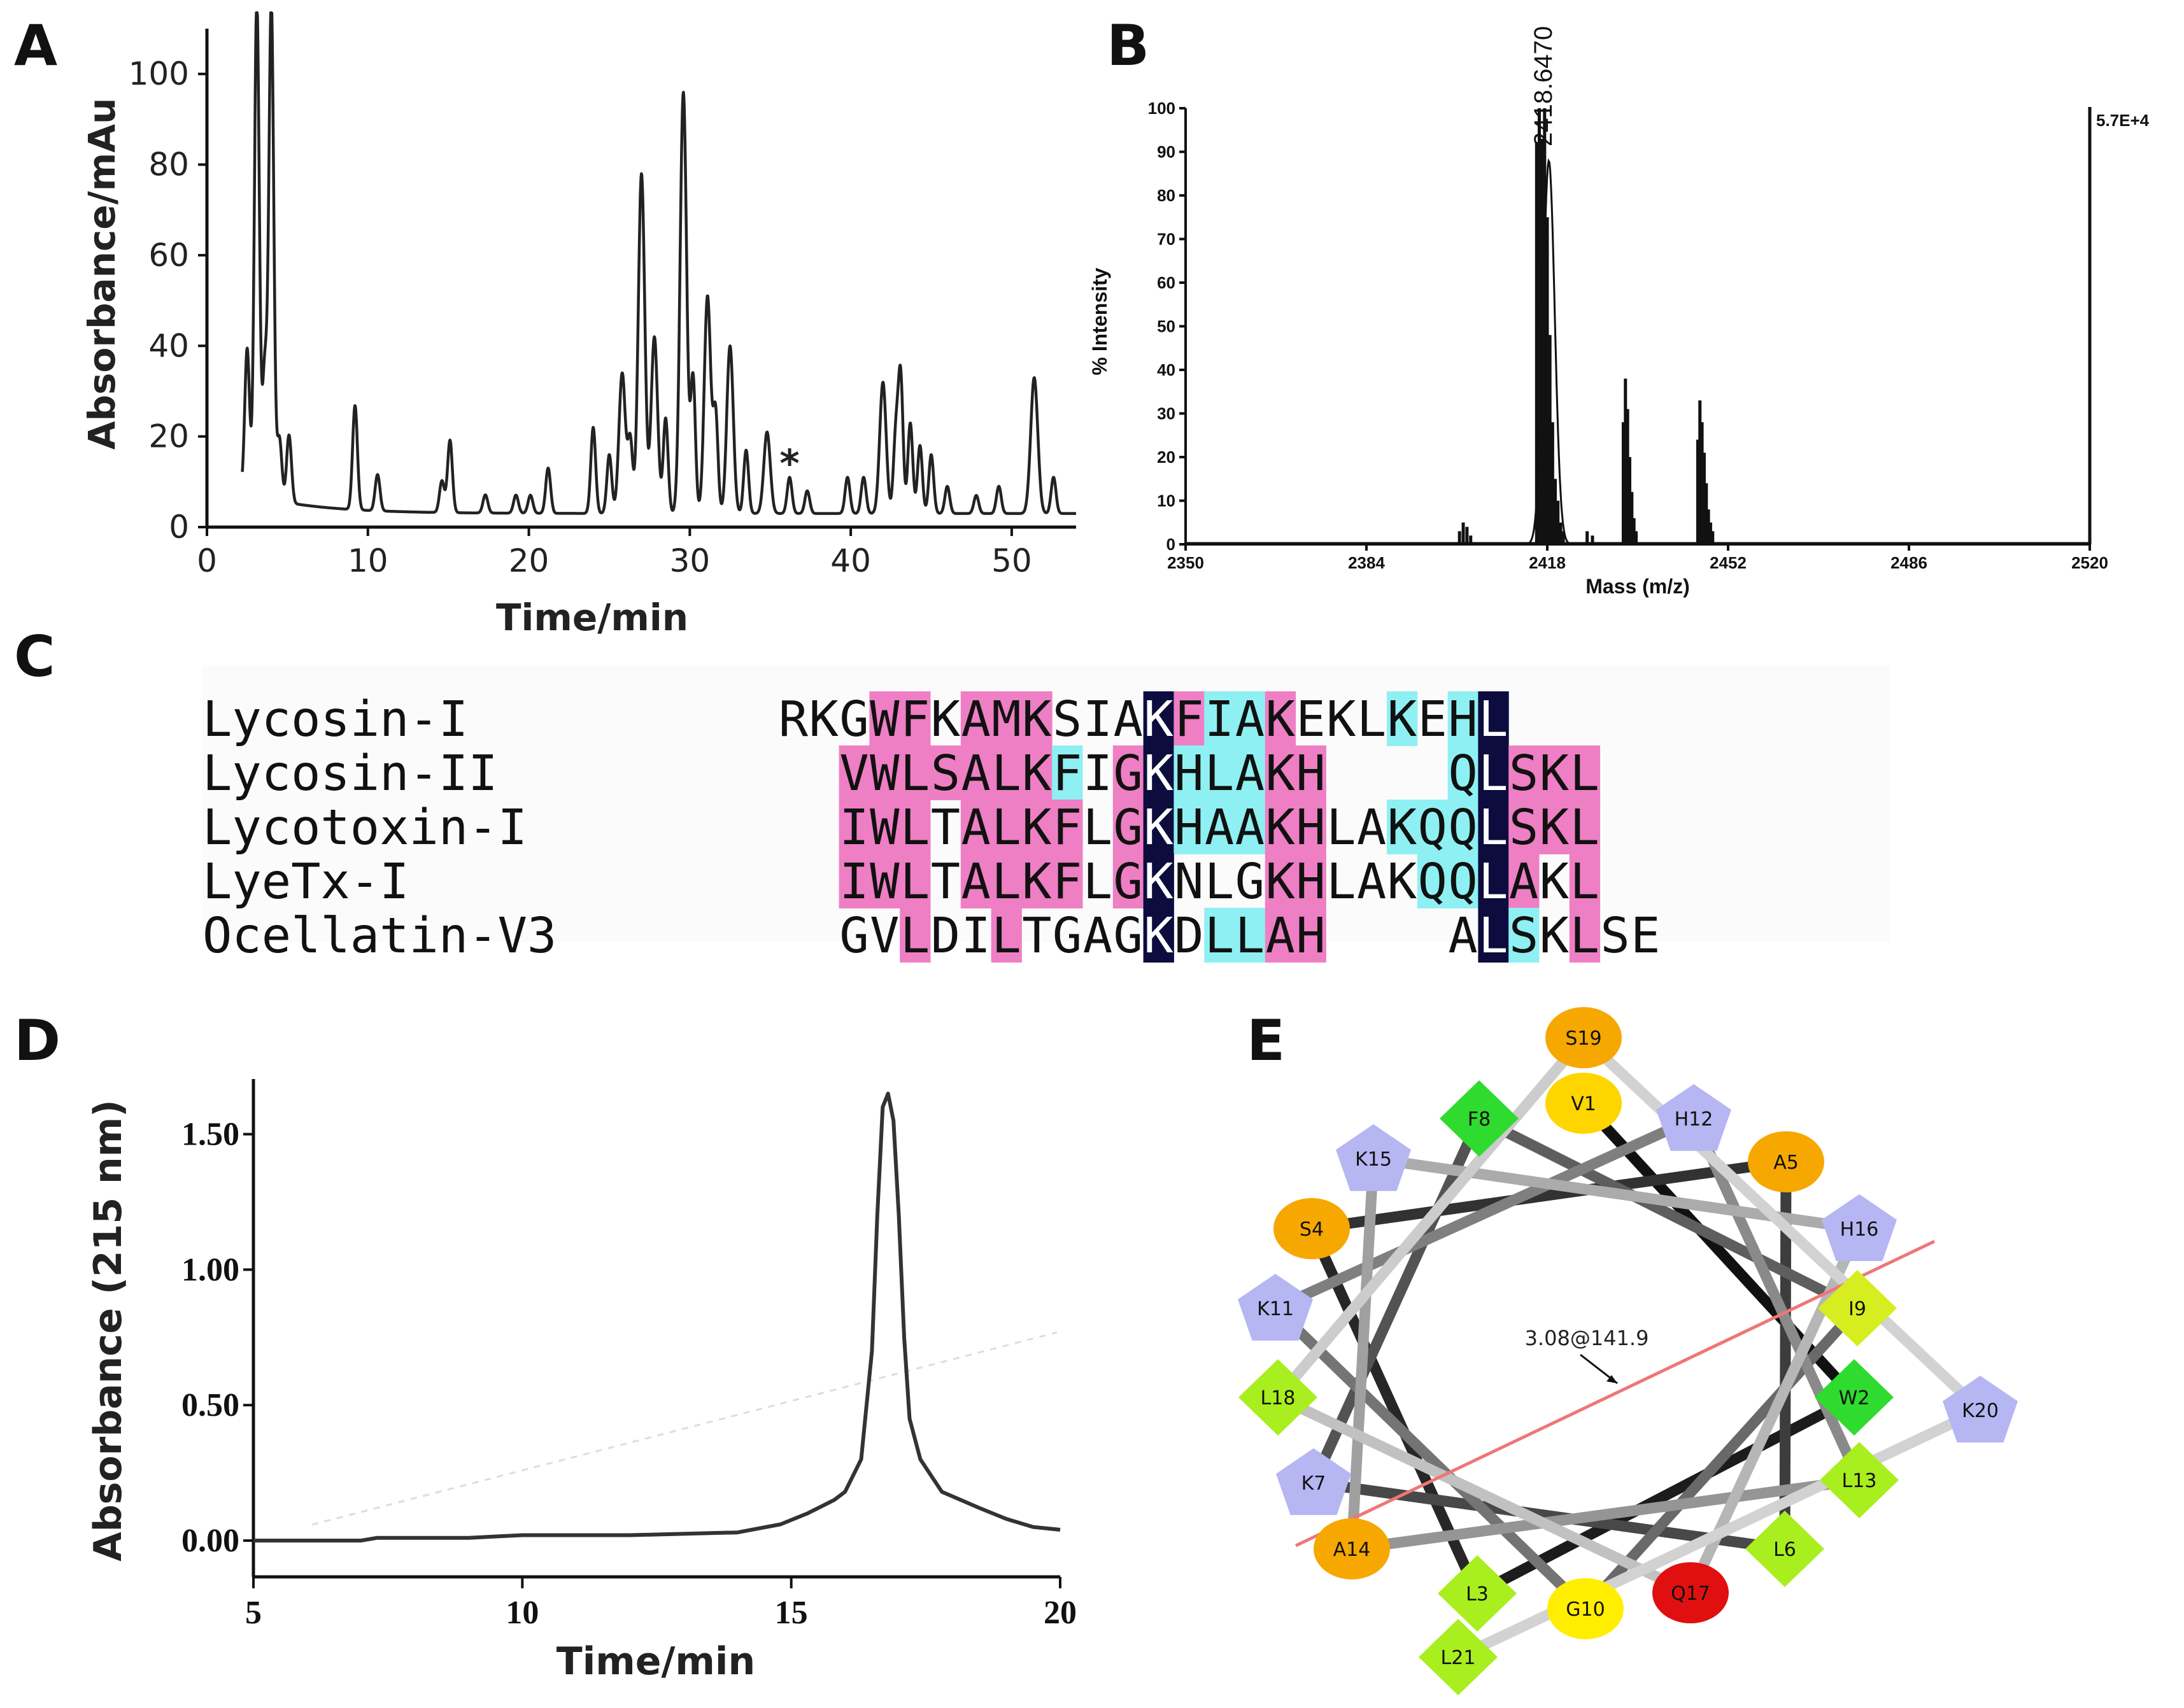 This screenshot has width=2184, height=1708. I want to click on b-peak-label: 2418.6470, so click(1543, 86).